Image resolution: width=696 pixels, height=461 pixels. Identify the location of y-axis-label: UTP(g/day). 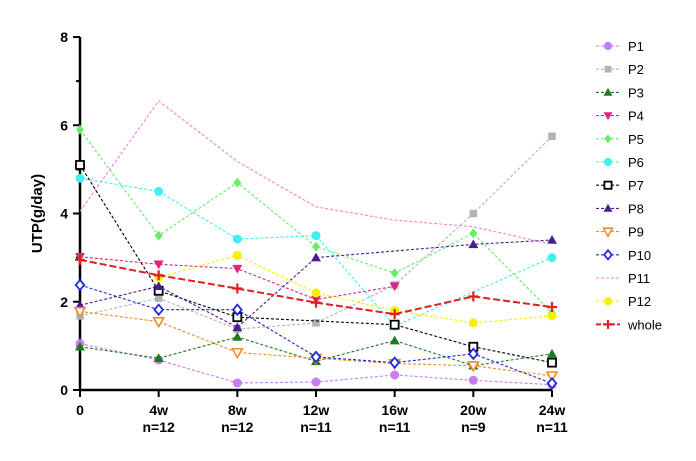
(37, 213).